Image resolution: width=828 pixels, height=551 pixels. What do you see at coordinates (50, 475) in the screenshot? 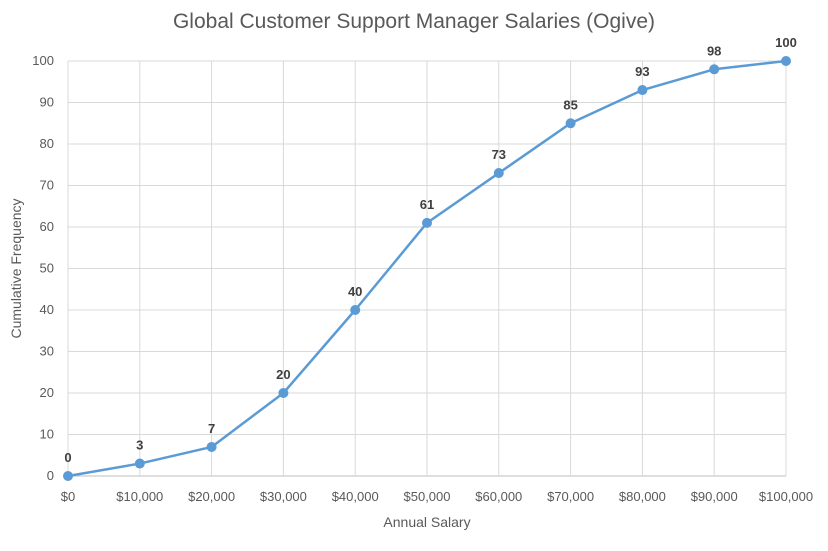
I see `y-tick-label: 0` at bounding box center [50, 475].